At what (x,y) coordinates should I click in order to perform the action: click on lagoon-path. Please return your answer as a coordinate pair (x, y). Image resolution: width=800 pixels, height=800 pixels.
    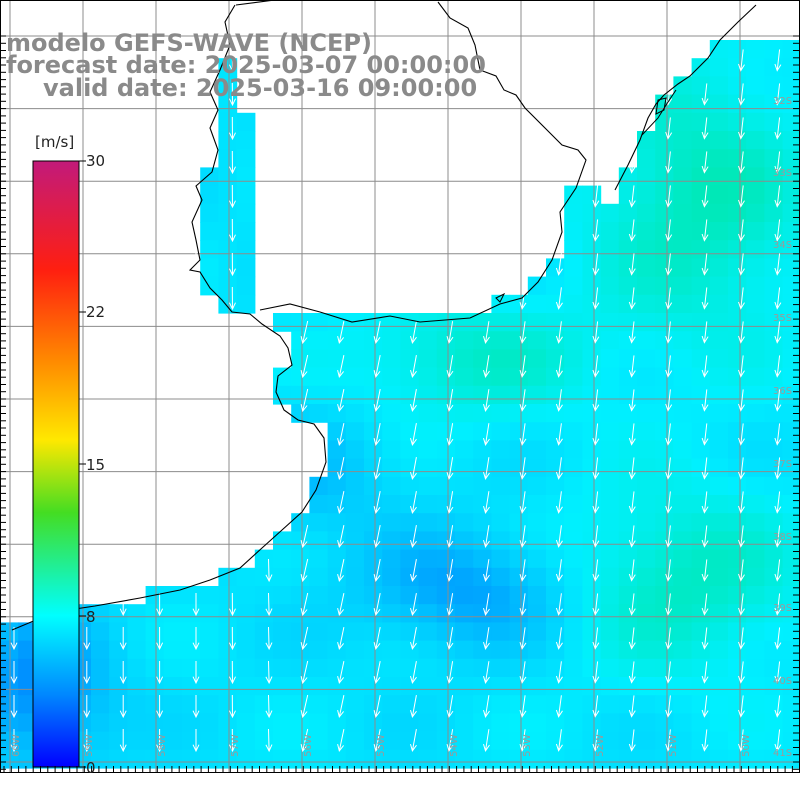
    Looking at the image, I should click on (586, 196).